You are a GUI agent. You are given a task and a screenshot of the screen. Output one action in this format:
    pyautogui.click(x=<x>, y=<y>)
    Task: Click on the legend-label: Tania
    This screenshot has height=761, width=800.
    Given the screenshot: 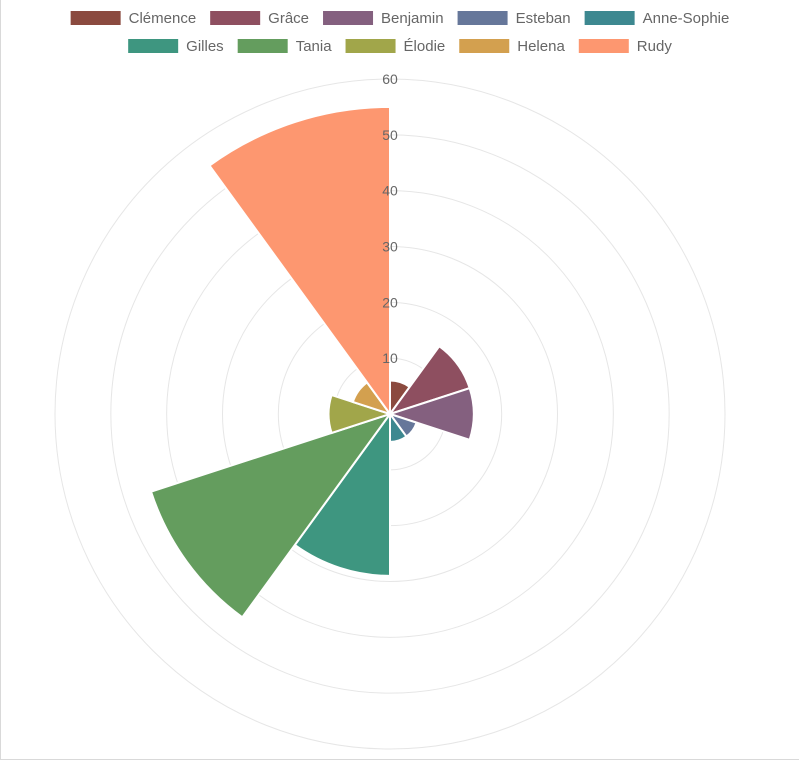 What is the action you would take?
    pyautogui.click(x=314, y=46)
    